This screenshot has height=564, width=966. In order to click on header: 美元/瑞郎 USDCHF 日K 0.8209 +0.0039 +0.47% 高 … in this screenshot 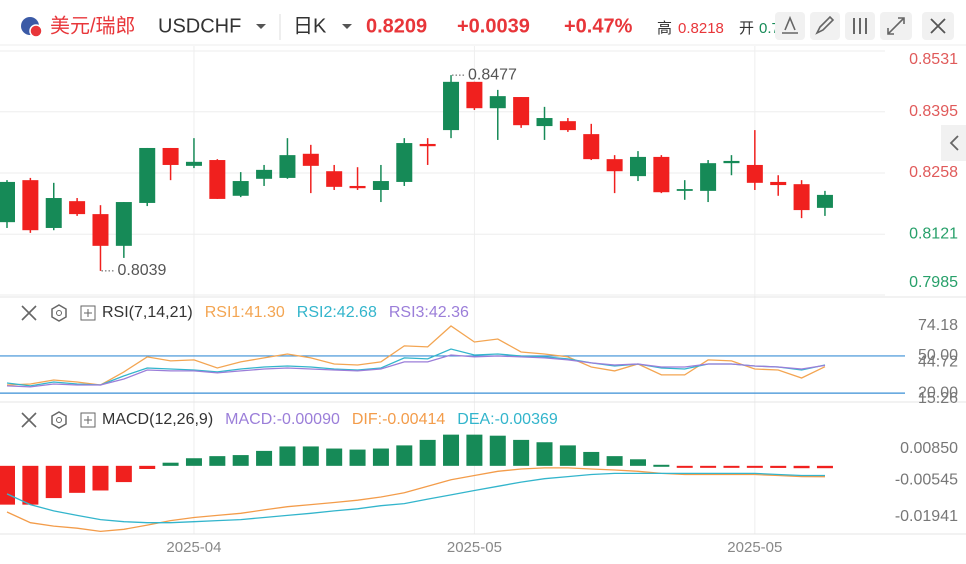, I will do `click(487, 26)`.